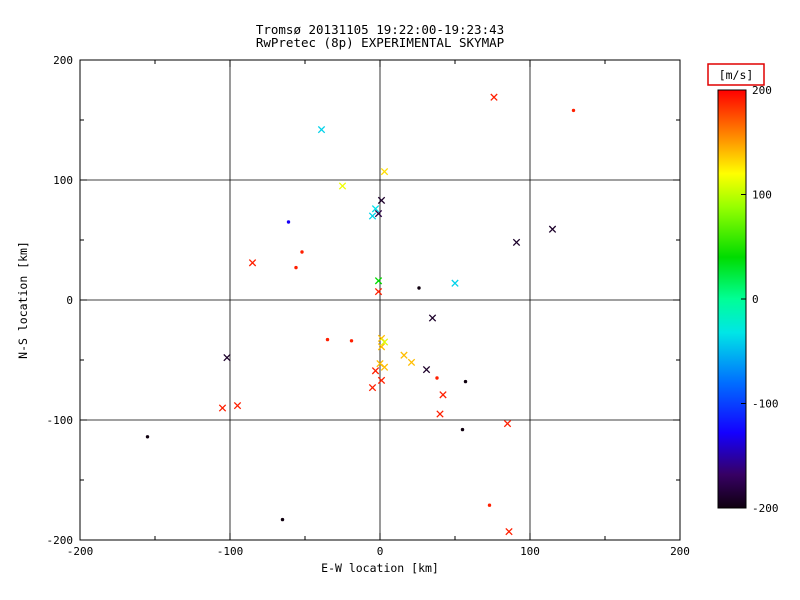 Image resolution: width=800 pixels, height=600 pixels. Describe the element at coordinates (762, 90) in the screenshot. I see `colorbar-tick-label: 200` at that location.